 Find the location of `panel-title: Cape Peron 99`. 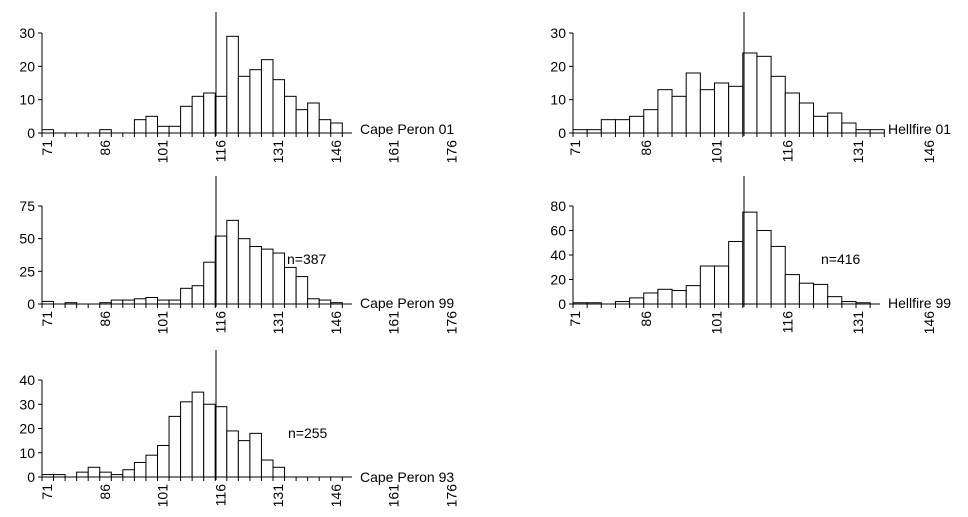

panel-title: Cape Peron 99 is located at coordinates (407, 303).